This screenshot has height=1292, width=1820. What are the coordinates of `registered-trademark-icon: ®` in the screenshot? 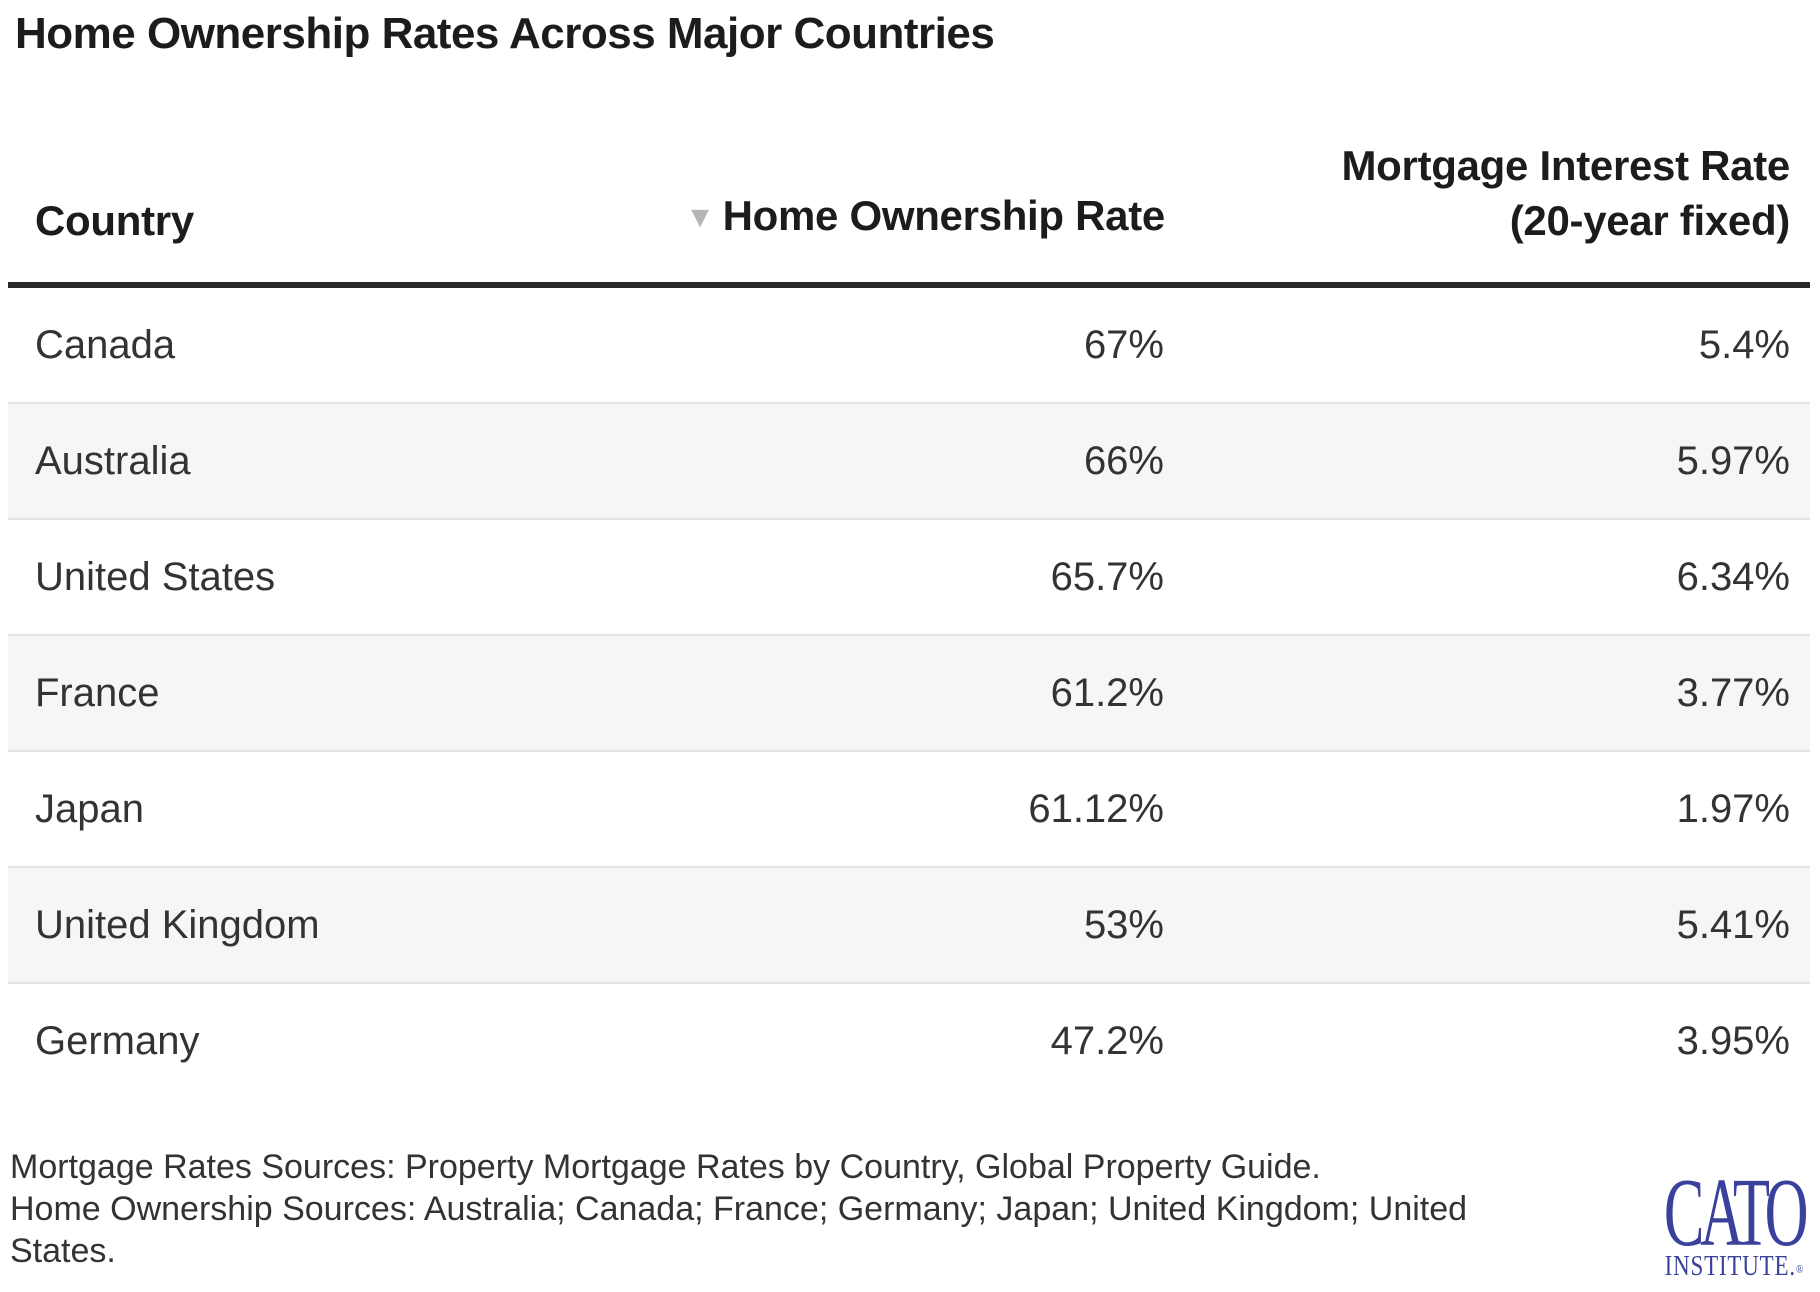 It's located at (1799, 1269).